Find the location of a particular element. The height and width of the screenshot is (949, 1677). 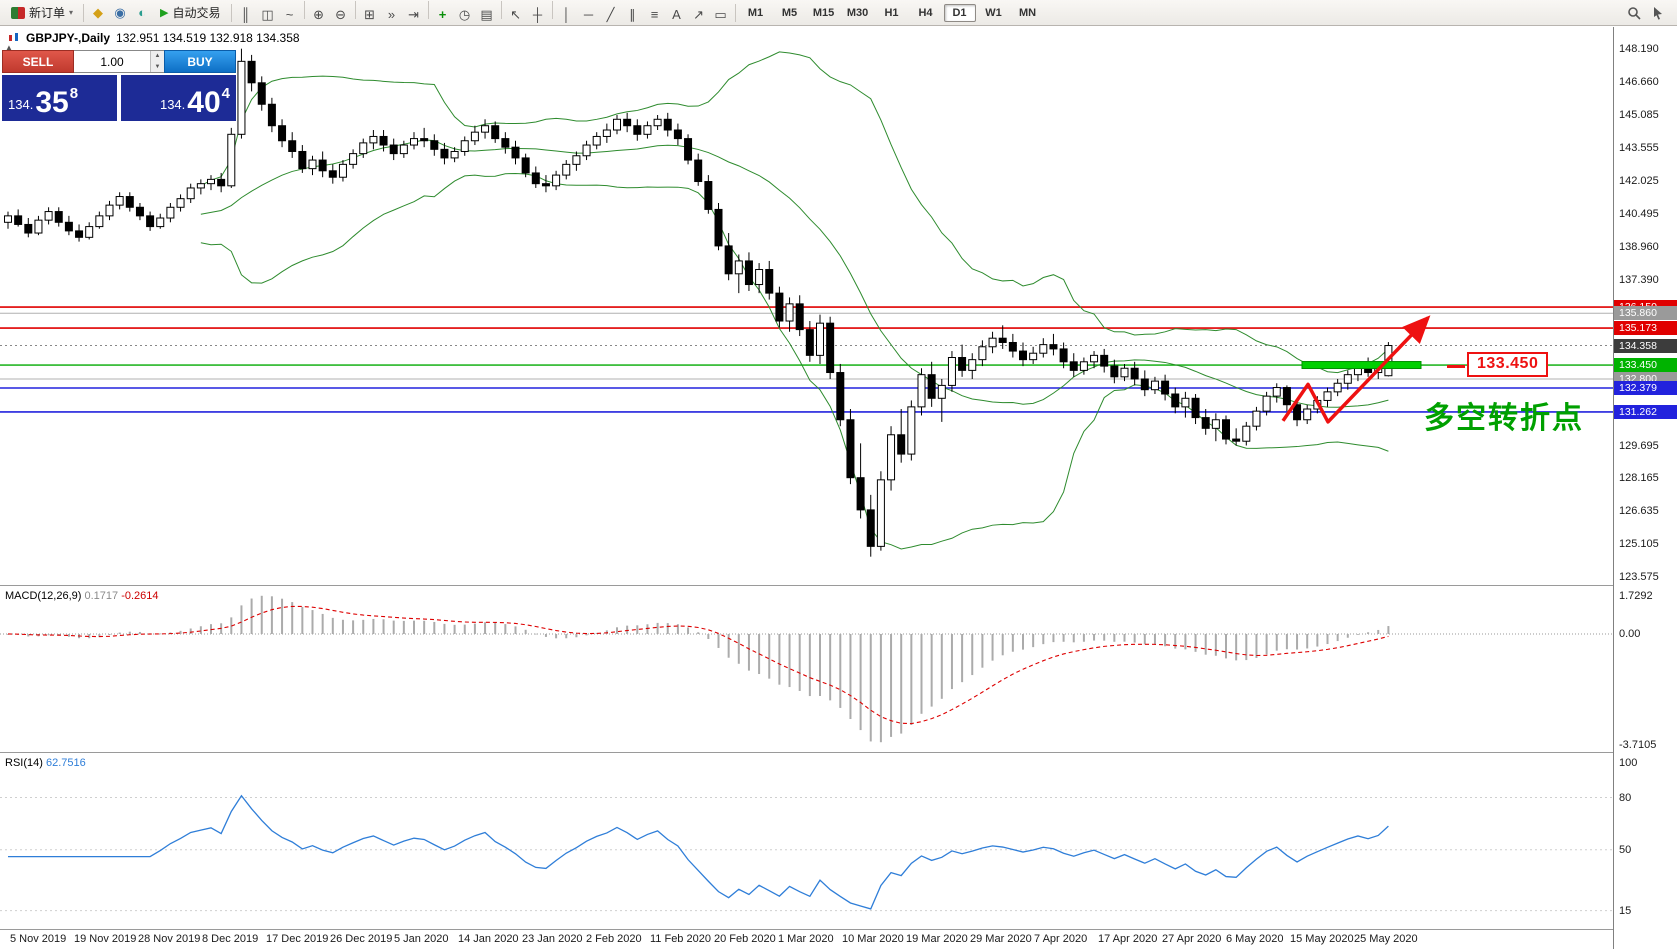

sell-button: SELL is located at coordinates (38, 61).